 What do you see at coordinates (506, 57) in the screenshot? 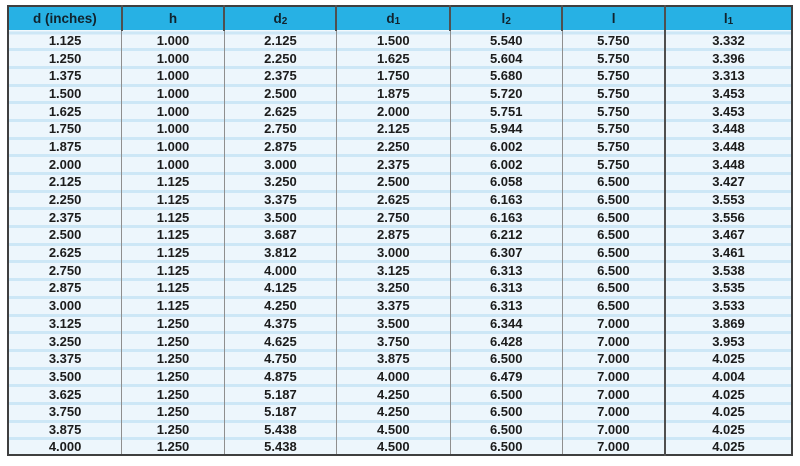
I see `cell-l2: 5.604` at bounding box center [506, 57].